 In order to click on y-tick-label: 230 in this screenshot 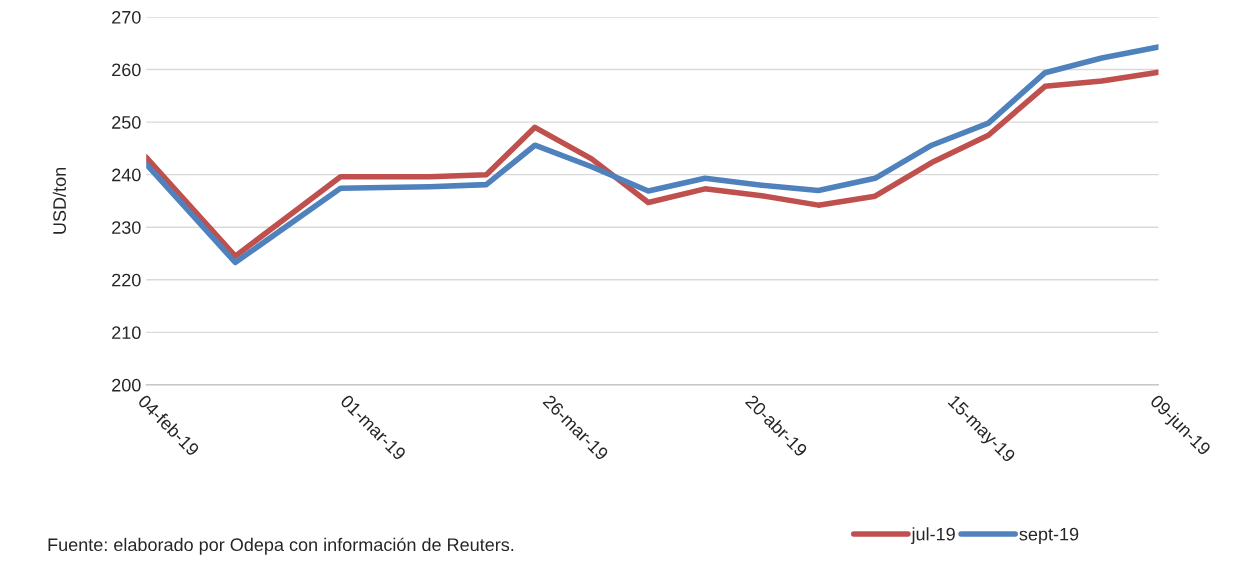, I will do `click(126, 227)`.